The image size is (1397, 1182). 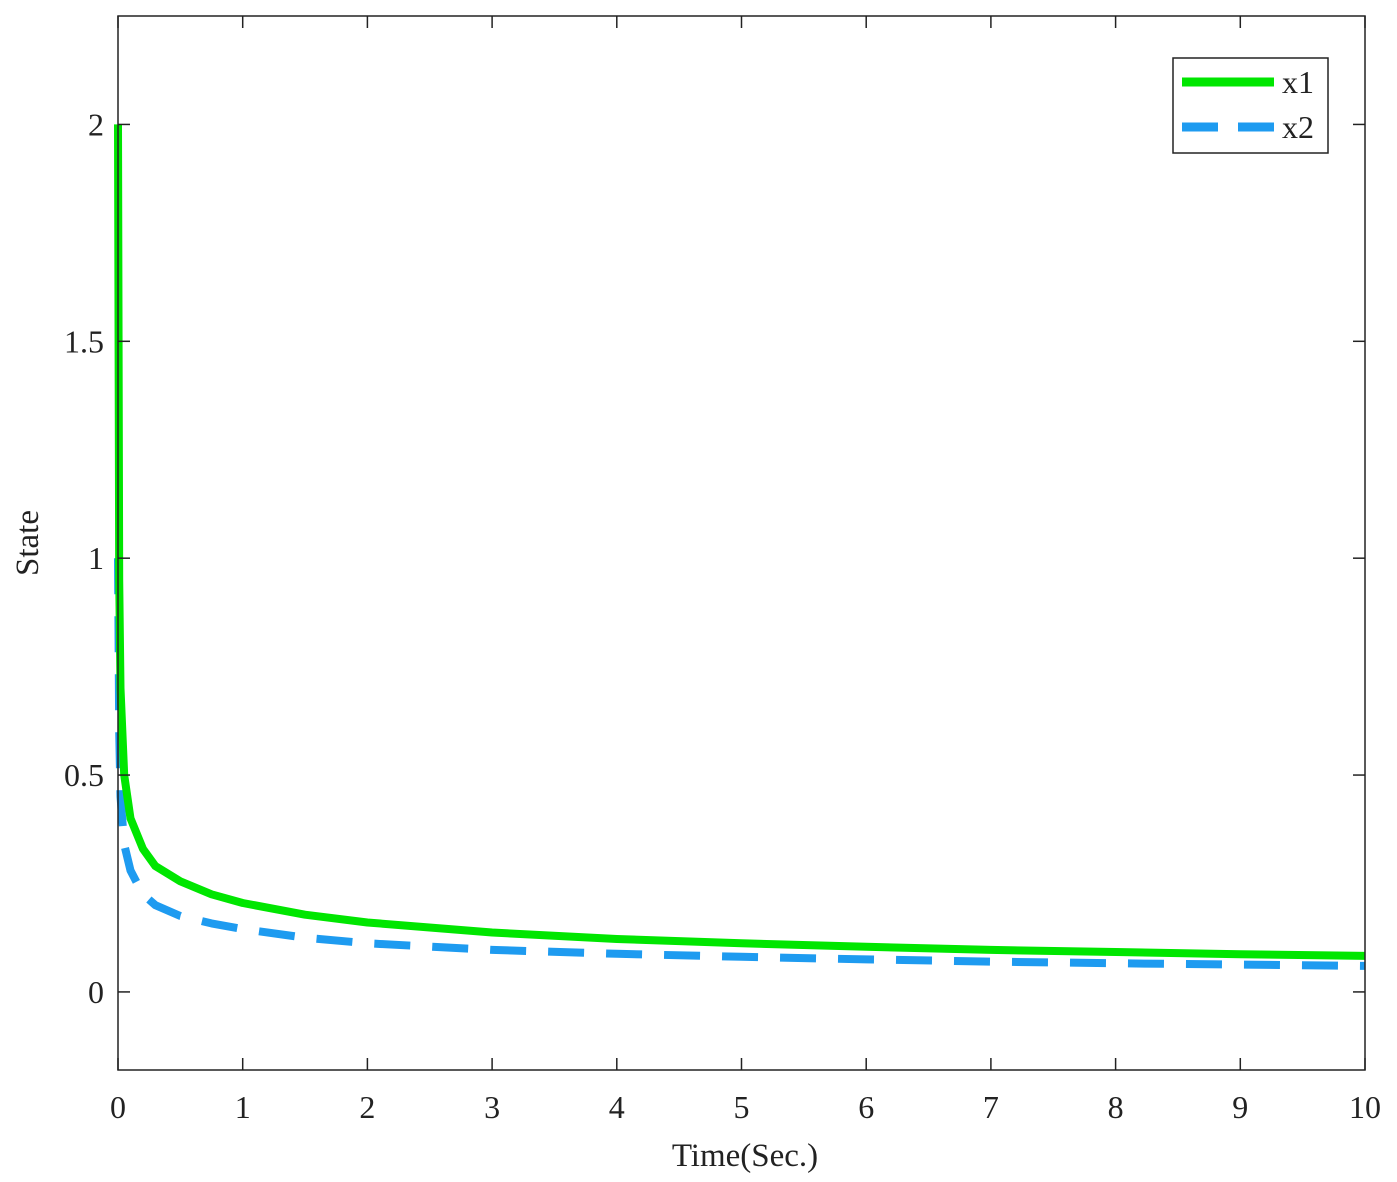 I want to click on x-tick-label-1: 1, so click(x=243, y=1107).